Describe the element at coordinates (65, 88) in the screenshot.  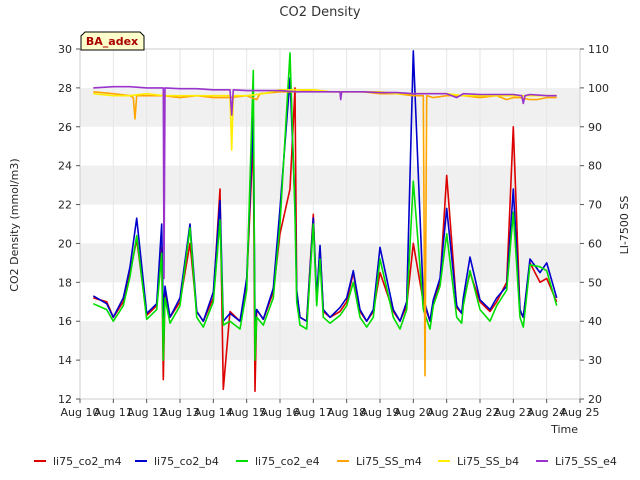
I see `y-tick-label: 28` at that location.